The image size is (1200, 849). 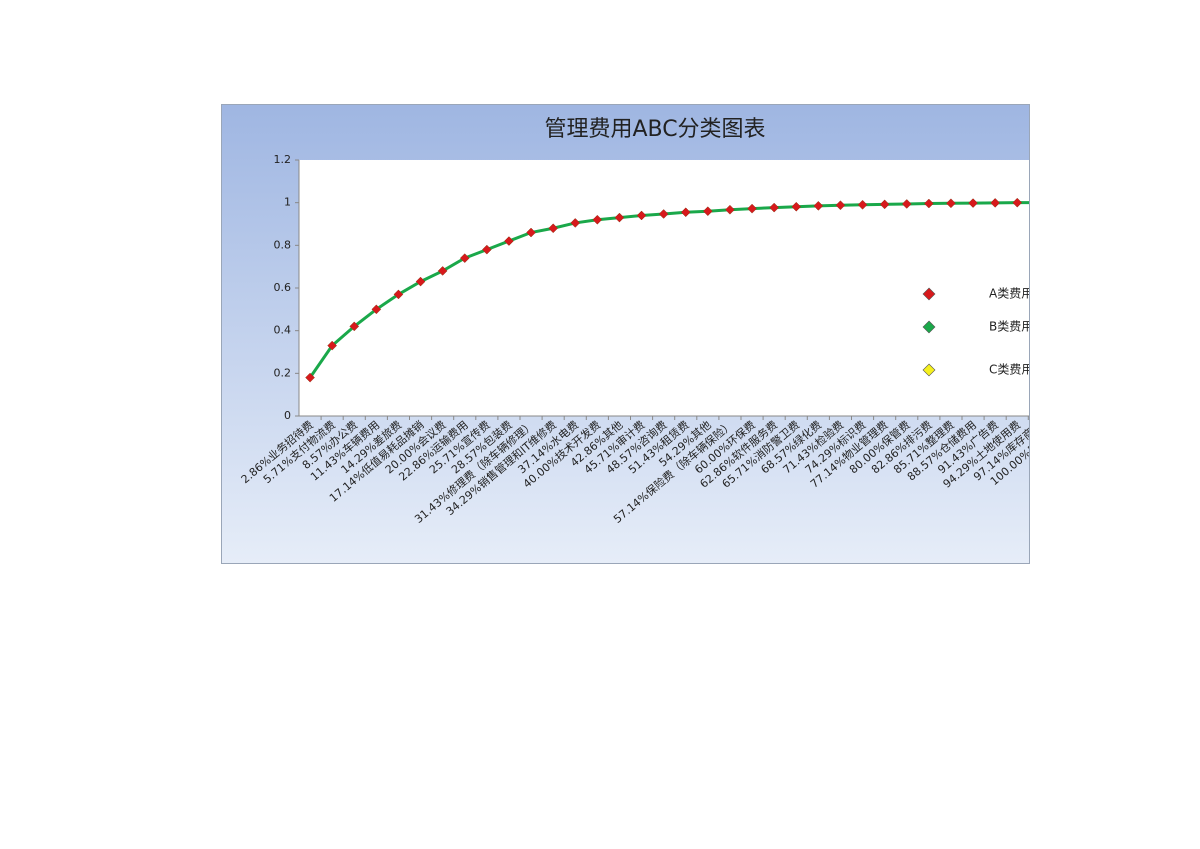 What do you see at coordinates (283, 372) in the screenshot?
I see `y-tick-label: 0.2` at bounding box center [283, 372].